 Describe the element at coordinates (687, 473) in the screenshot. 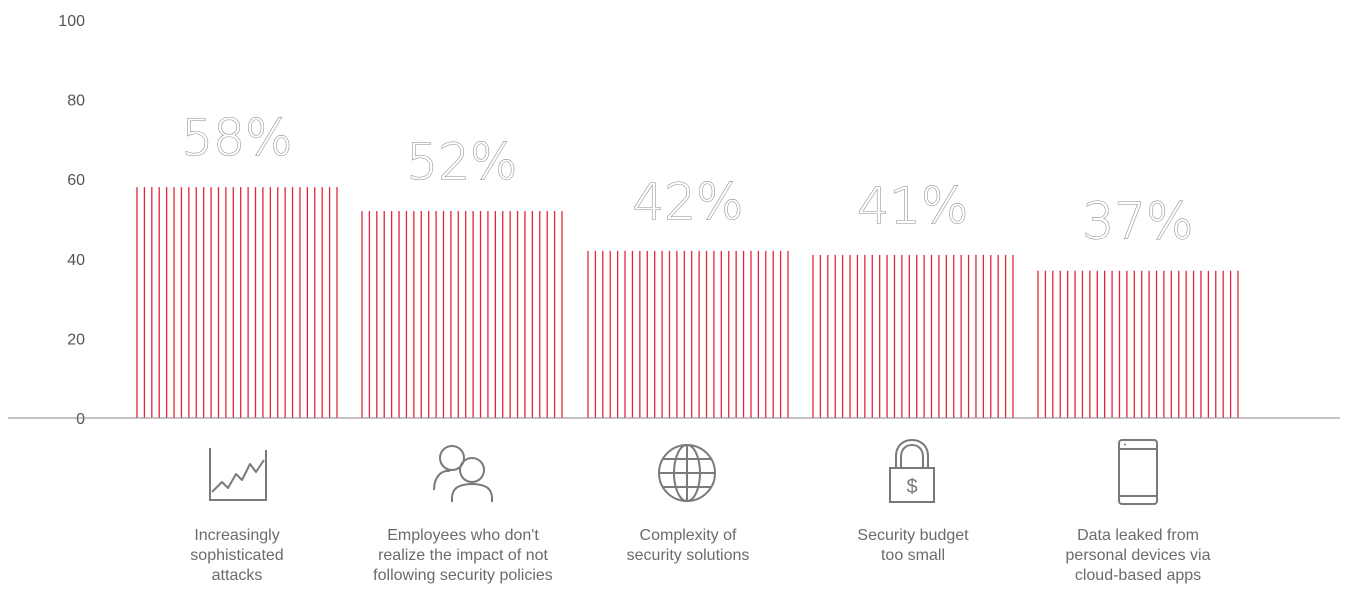

I see `globe-icon` at that location.